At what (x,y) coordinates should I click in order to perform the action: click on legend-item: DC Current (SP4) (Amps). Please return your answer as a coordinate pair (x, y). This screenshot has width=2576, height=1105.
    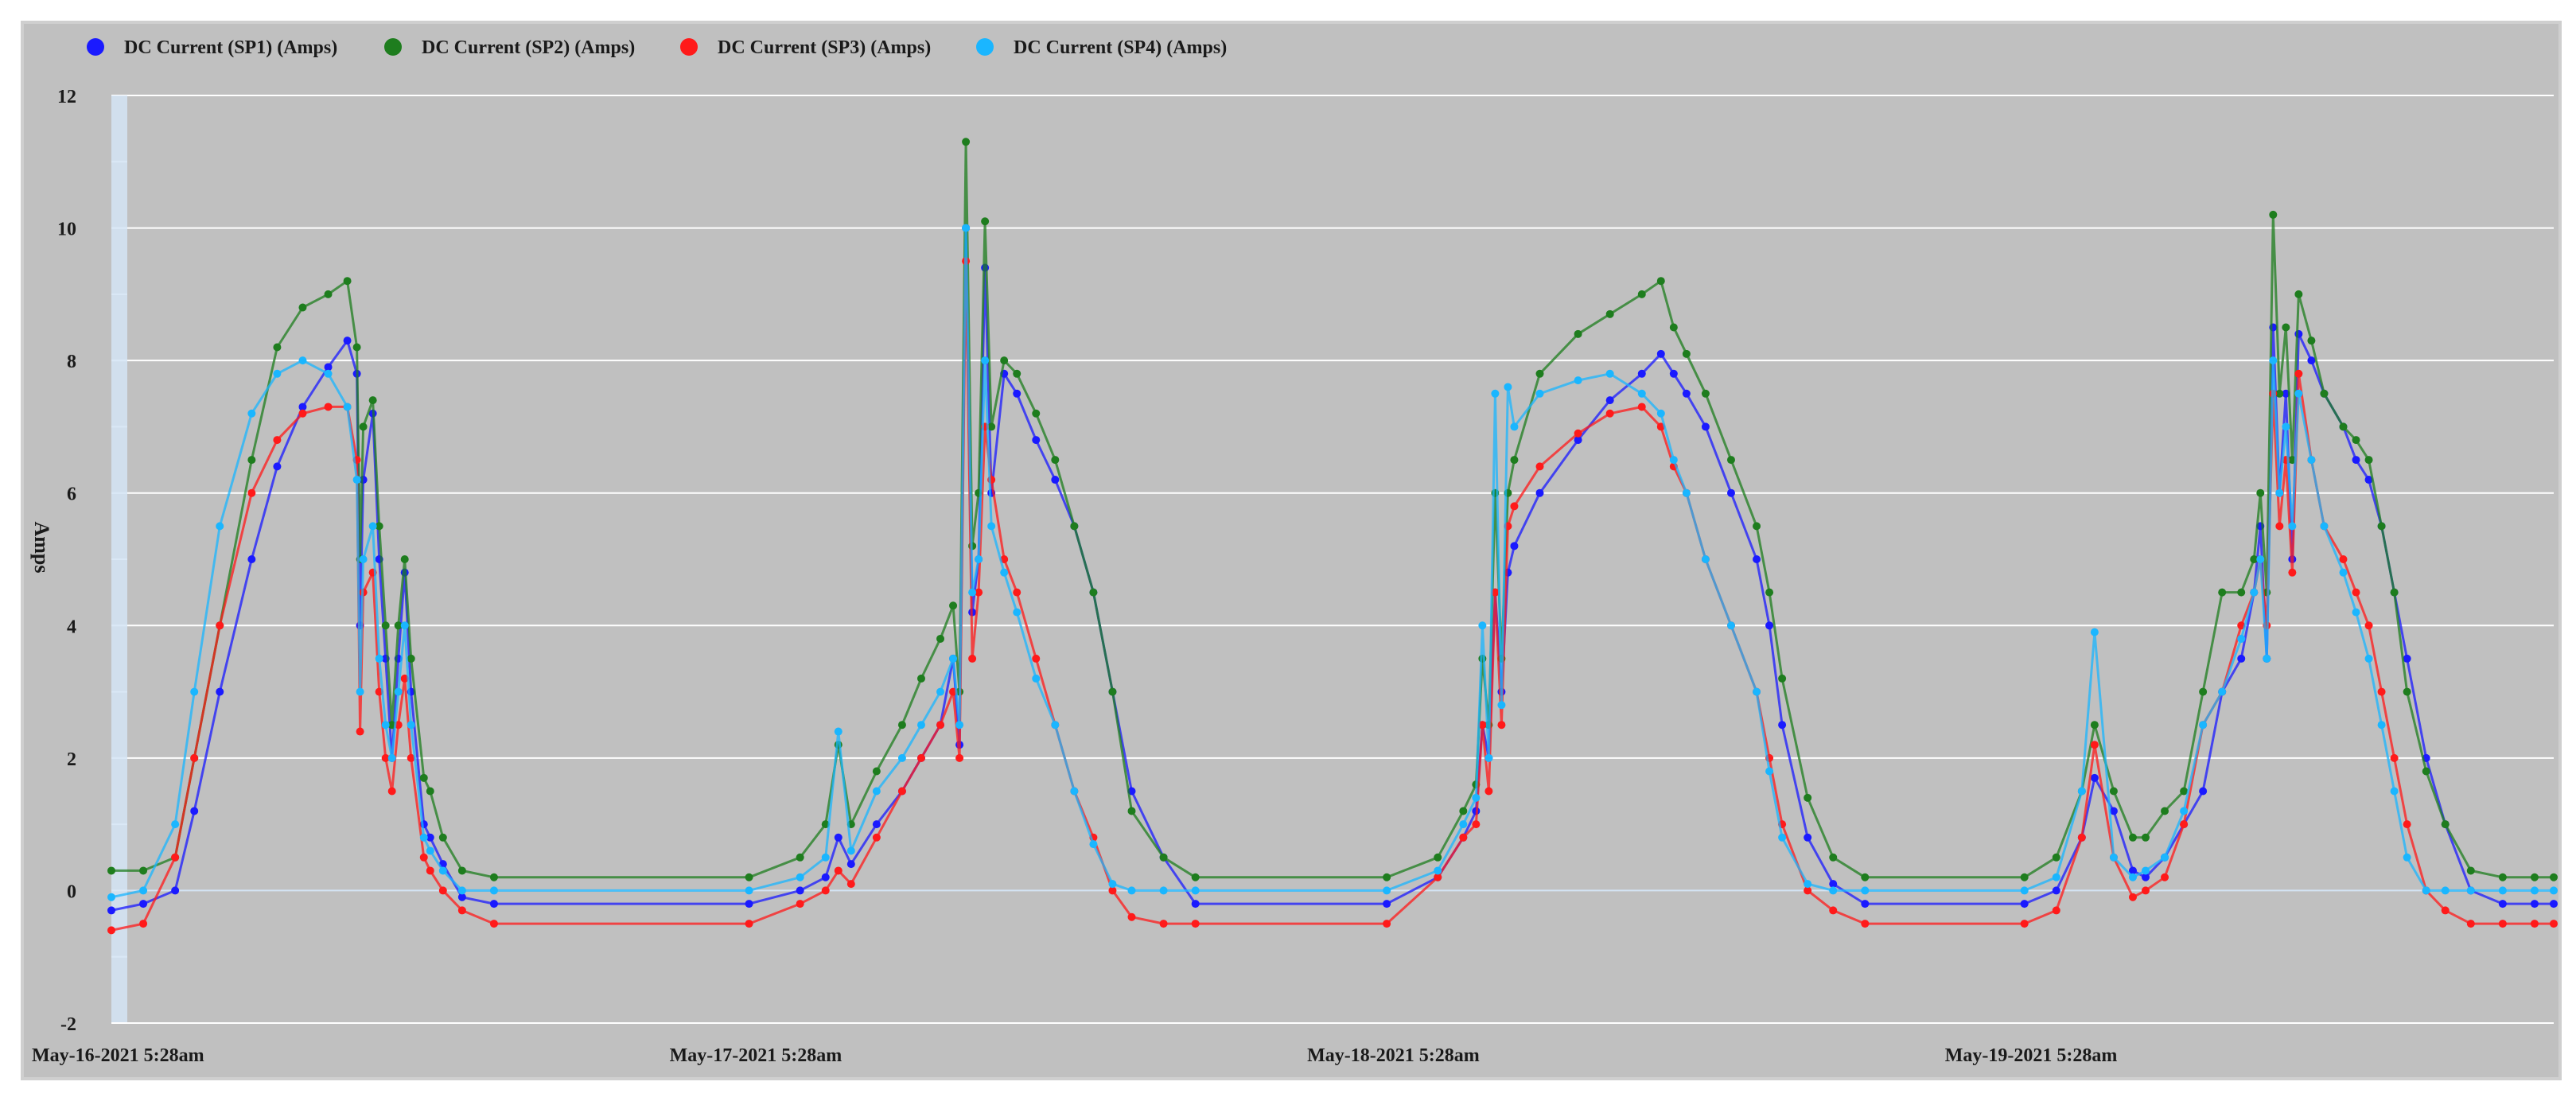
    Looking at the image, I should click on (1101, 47).